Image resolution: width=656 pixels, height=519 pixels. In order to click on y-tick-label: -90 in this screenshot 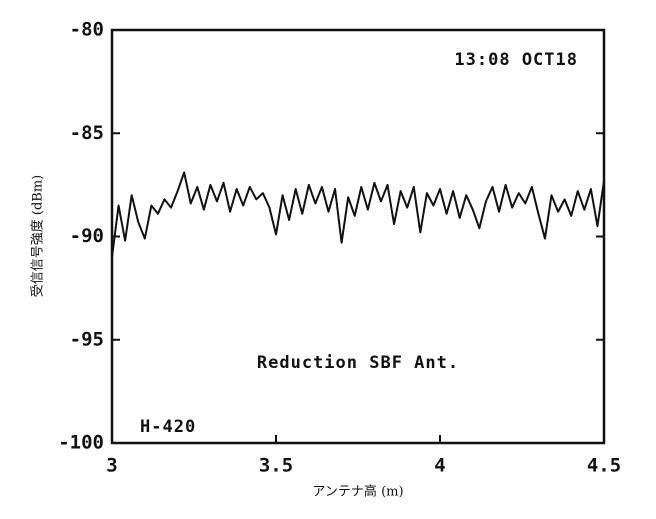, I will do `click(87, 236)`.